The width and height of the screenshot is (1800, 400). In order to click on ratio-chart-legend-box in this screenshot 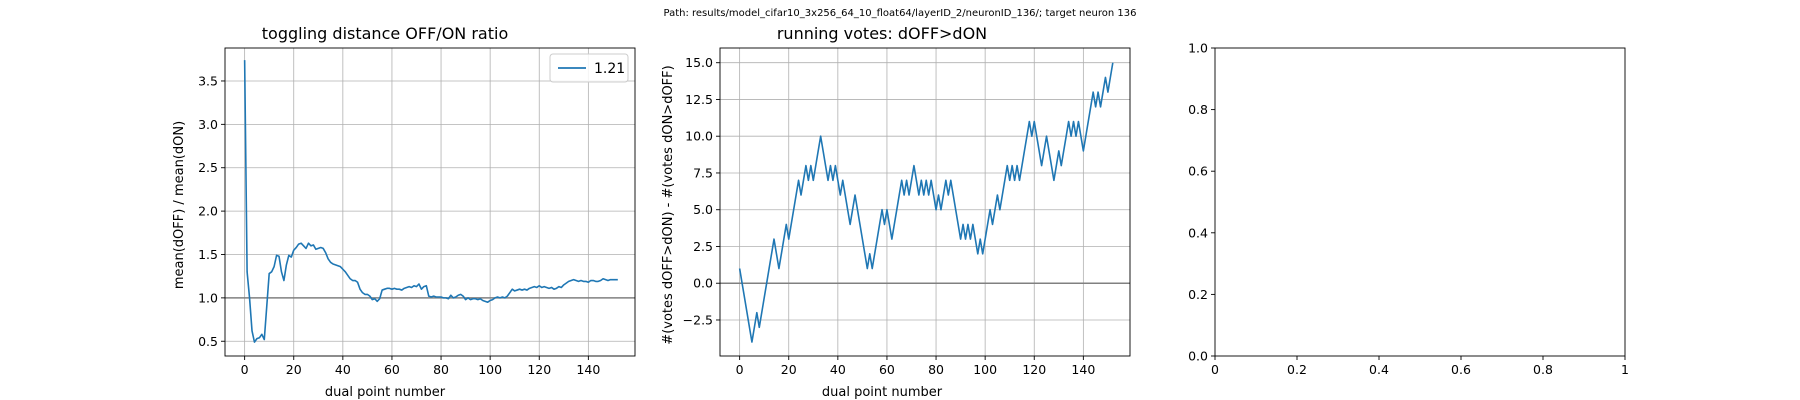, I will do `click(589, 68)`.